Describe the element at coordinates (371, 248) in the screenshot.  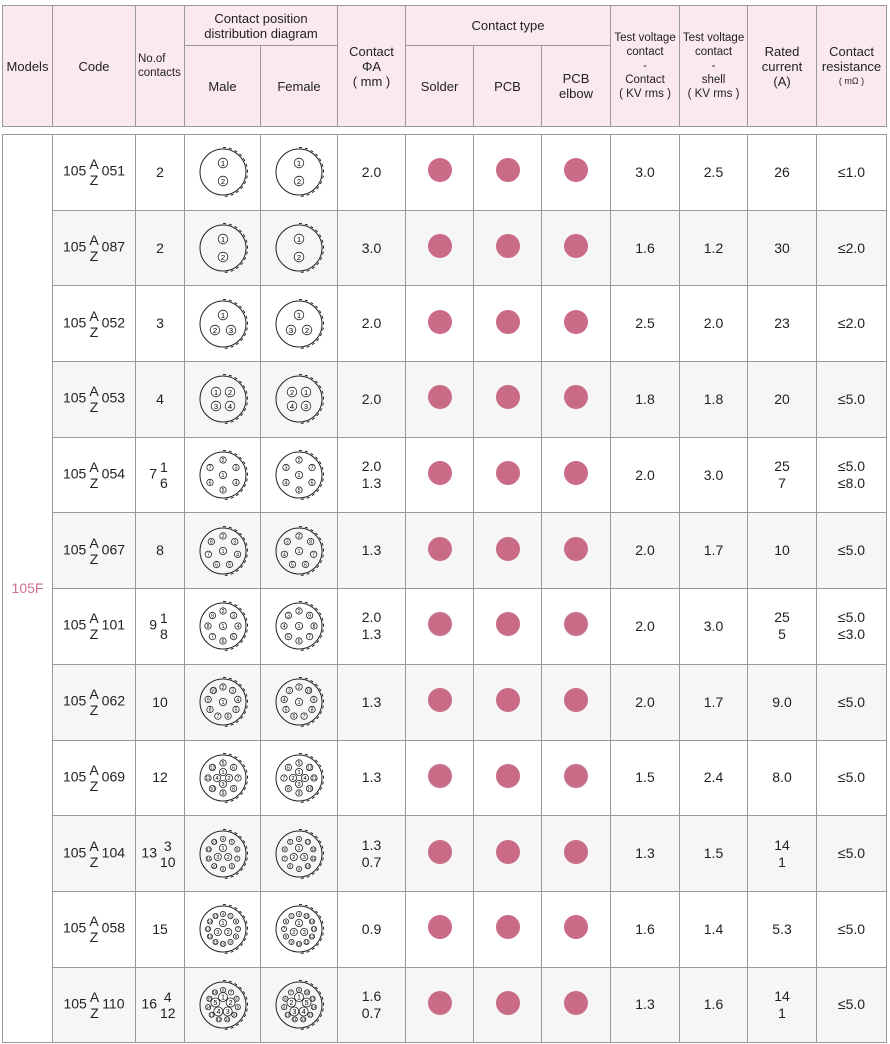
I see `phi-cell: 3.0` at that location.